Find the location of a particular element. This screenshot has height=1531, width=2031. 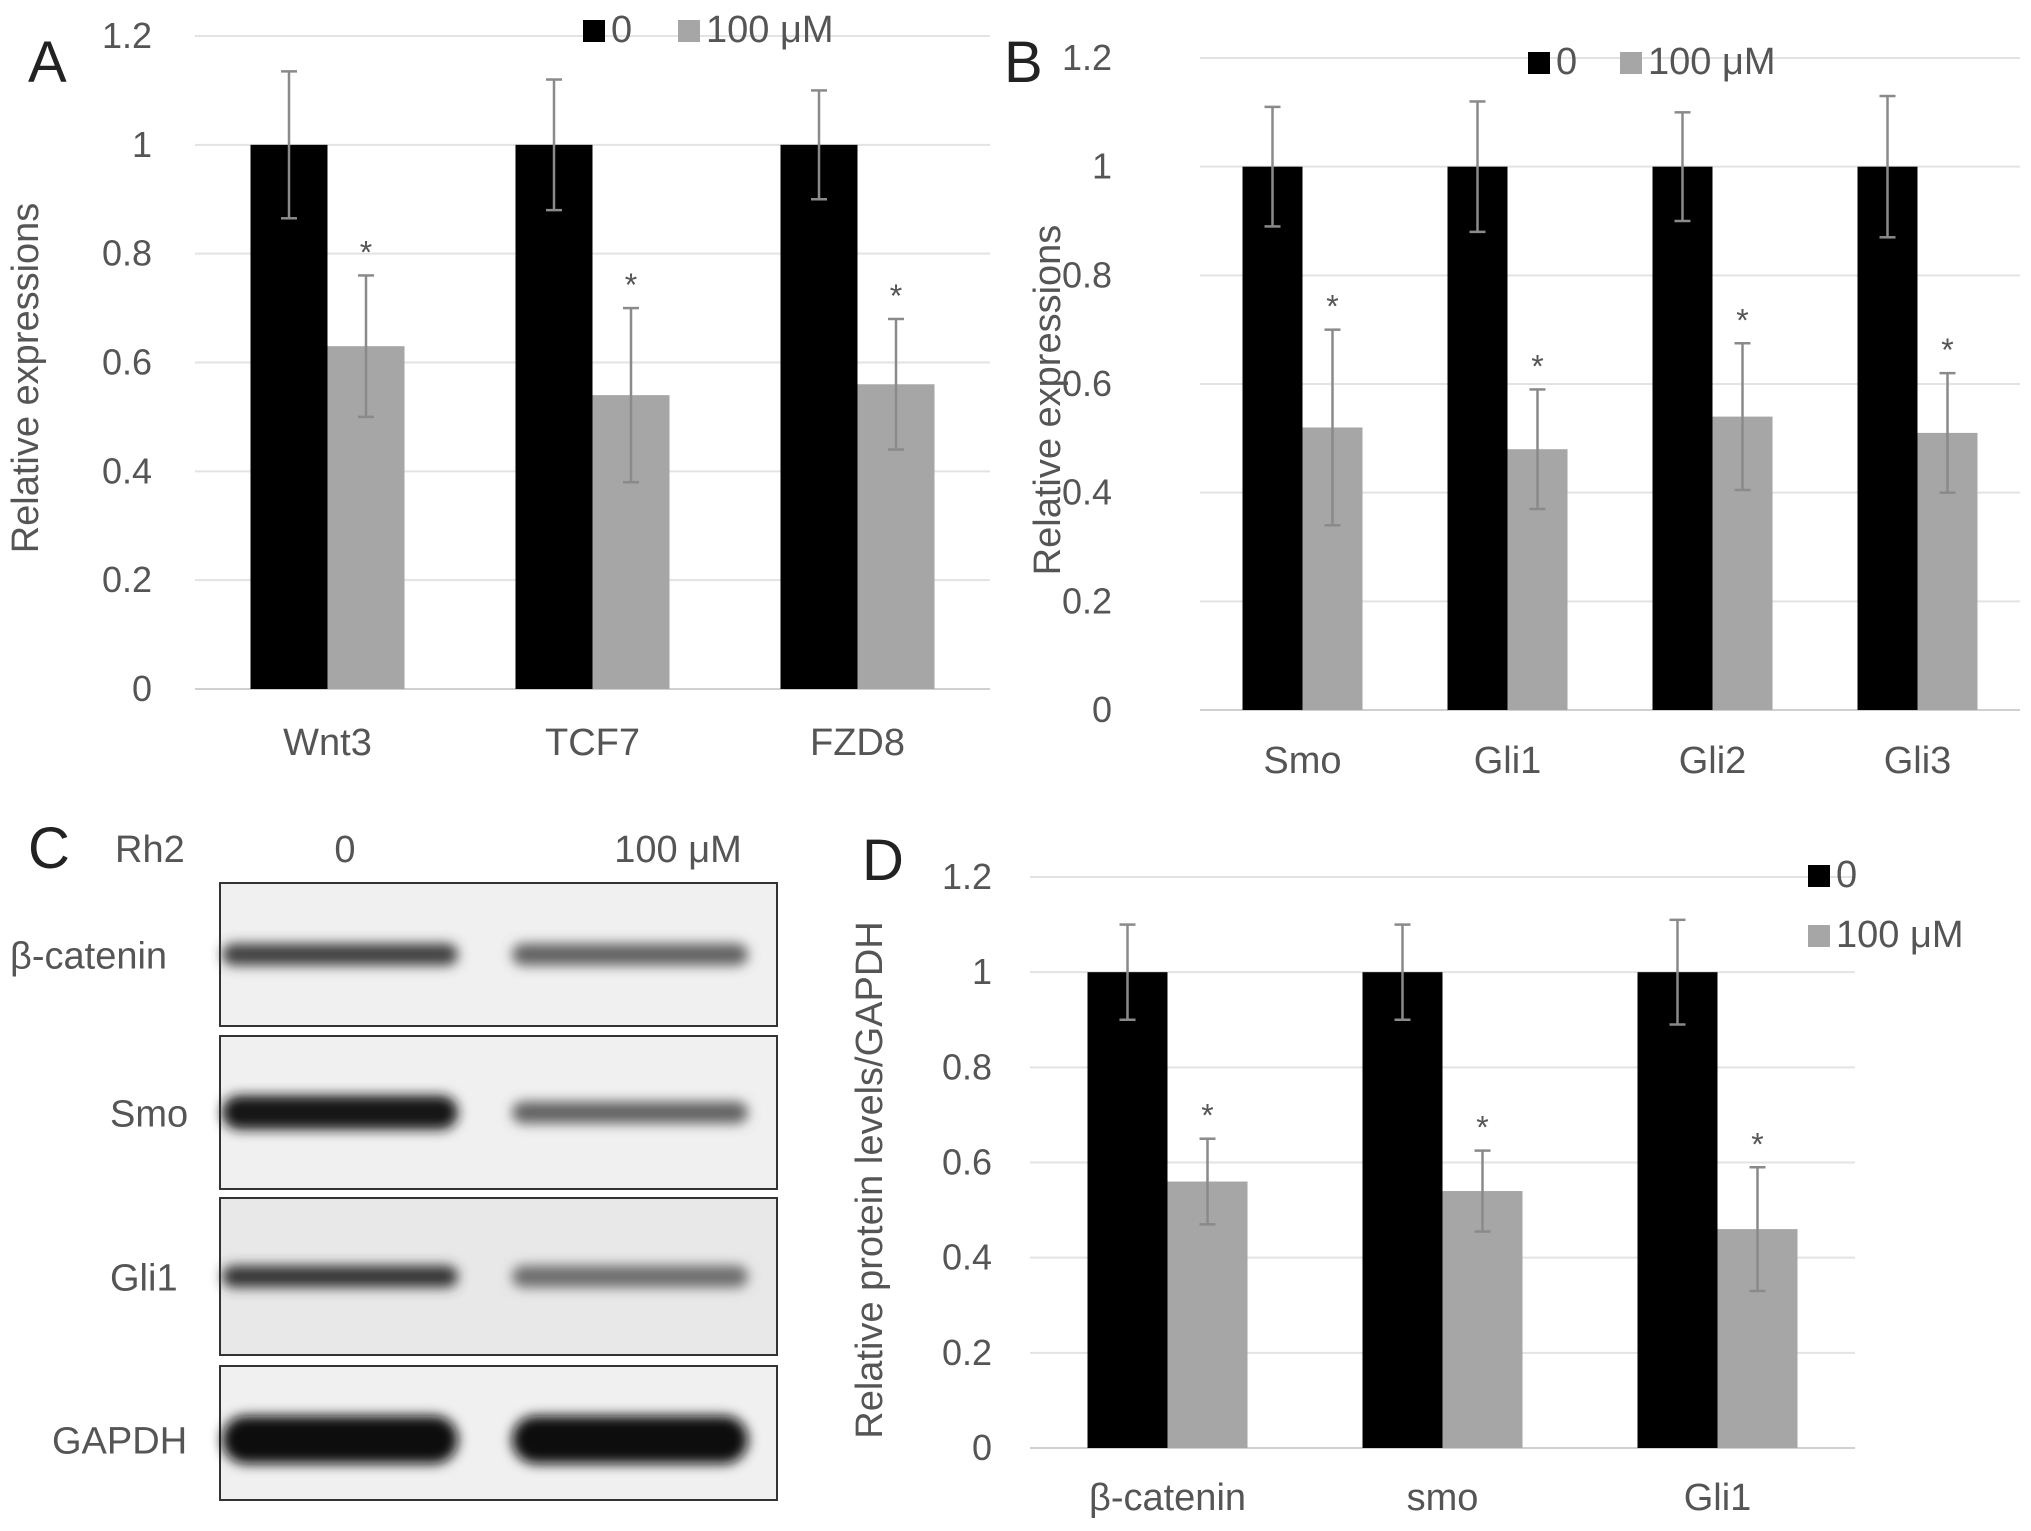

panel-letter-d: D is located at coordinates (883, 860).